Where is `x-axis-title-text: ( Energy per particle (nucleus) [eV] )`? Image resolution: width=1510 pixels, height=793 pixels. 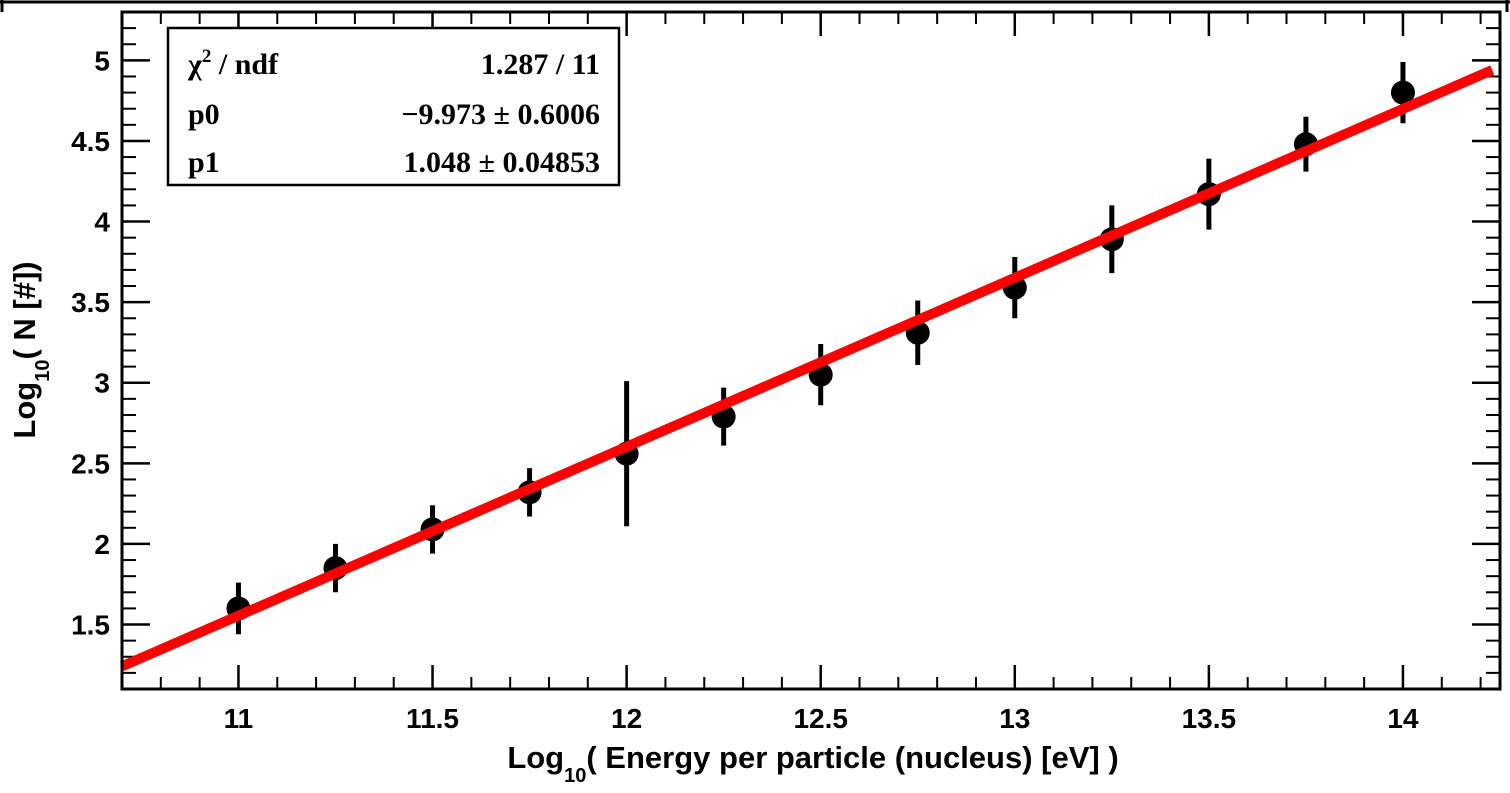 x-axis-title-text: ( Energy per particle (nucleus) [eV] ) is located at coordinates (852, 757).